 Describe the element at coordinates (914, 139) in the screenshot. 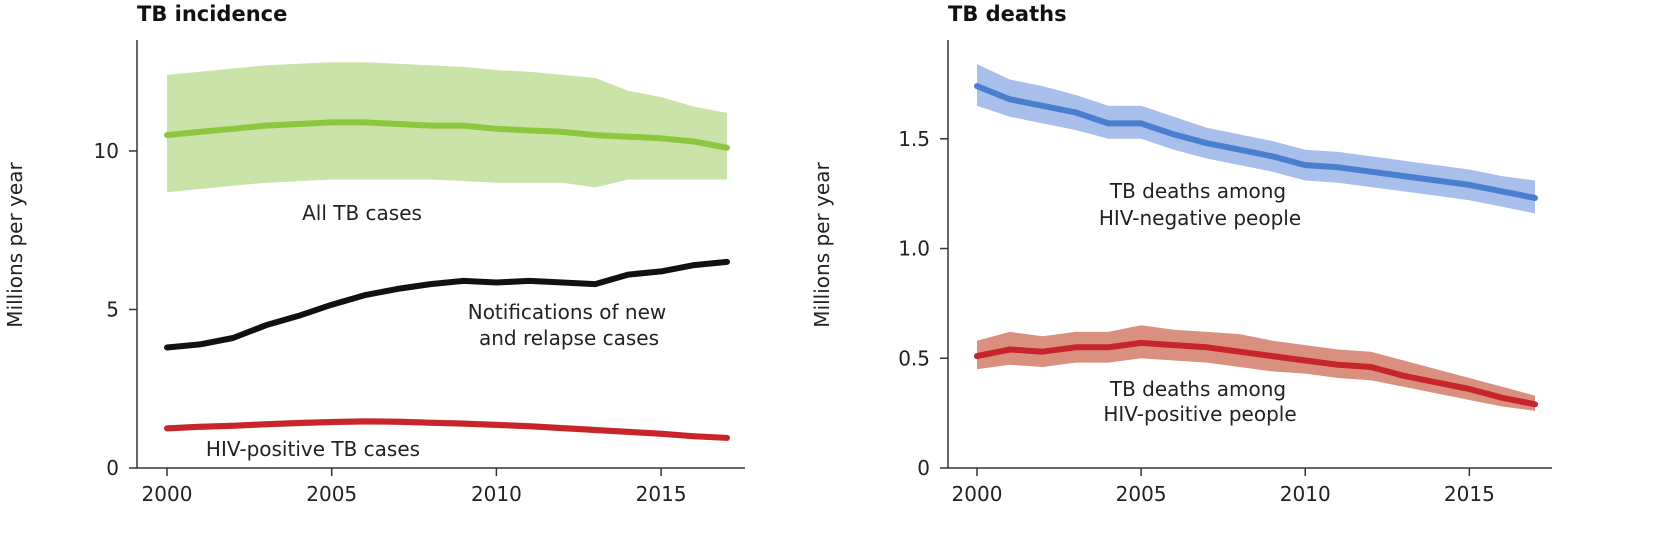

I see `y-tick-label-deaths-1-5: 1.5` at that location.